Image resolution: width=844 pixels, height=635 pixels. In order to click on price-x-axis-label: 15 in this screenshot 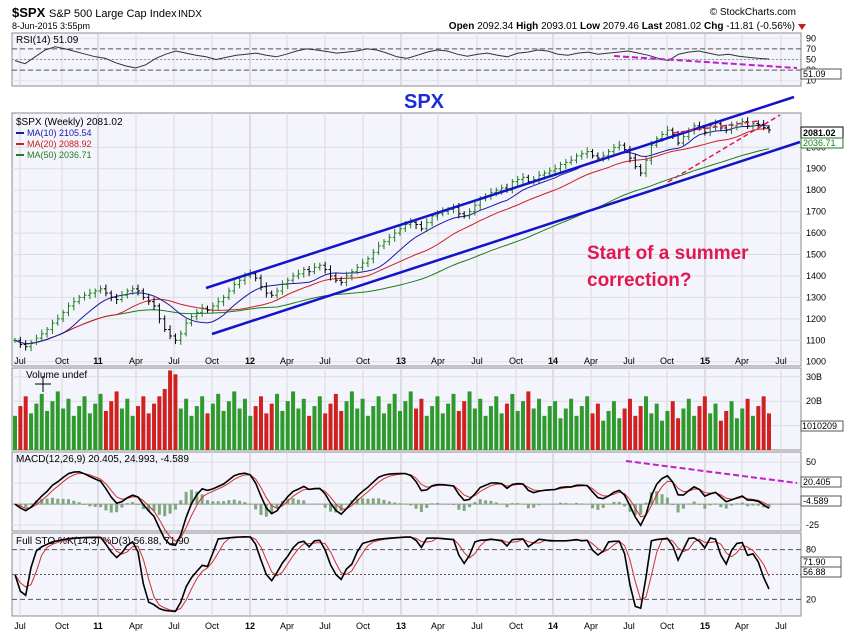, I will do `click(705, 361)`.